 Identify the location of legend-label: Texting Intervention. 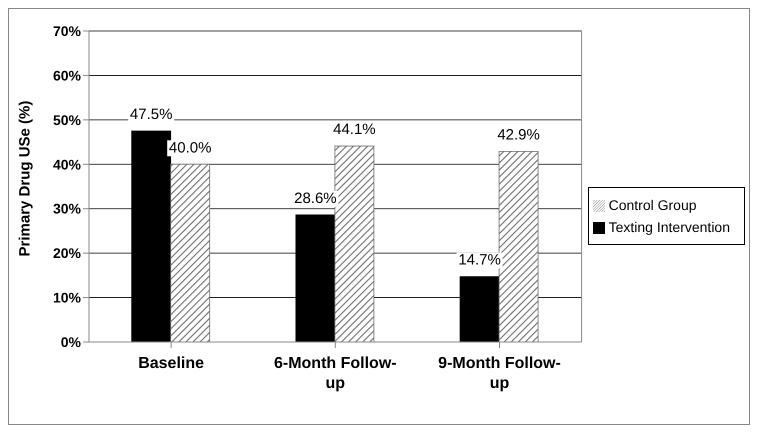
(669, 226).